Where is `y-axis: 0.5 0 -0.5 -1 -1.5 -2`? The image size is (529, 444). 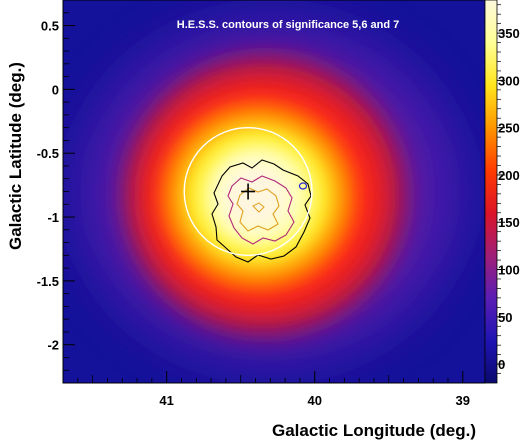 y-axis: 0.5 0 -0.5 -1 -1.5 -2 is located at coordinates (56, 191).